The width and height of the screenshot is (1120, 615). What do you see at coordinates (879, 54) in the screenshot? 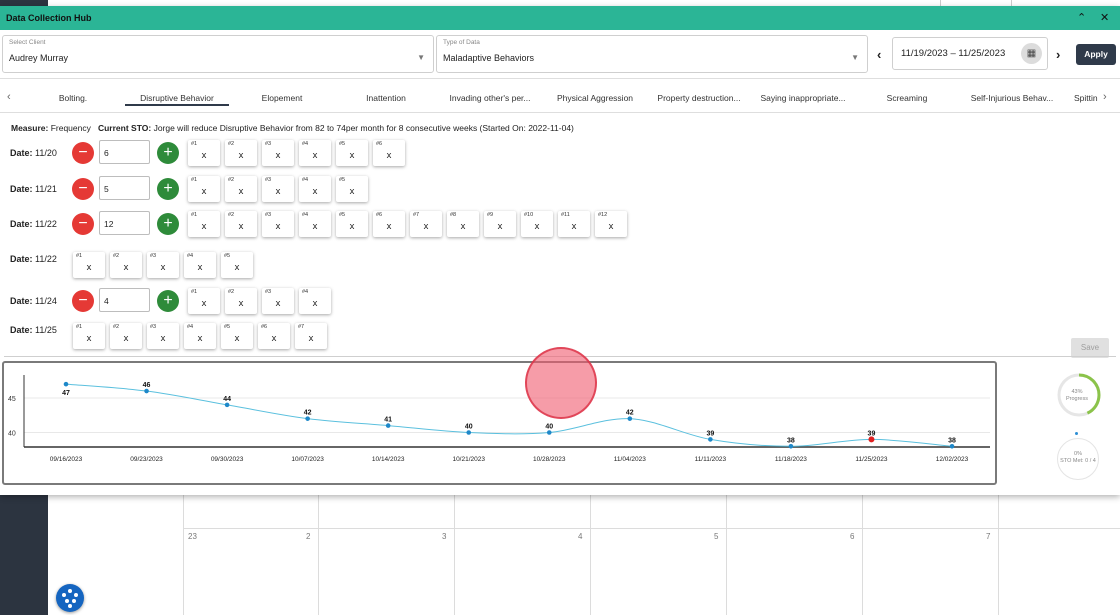
I see `previous-week-icon: ‹` at bounding box center [879, 54].